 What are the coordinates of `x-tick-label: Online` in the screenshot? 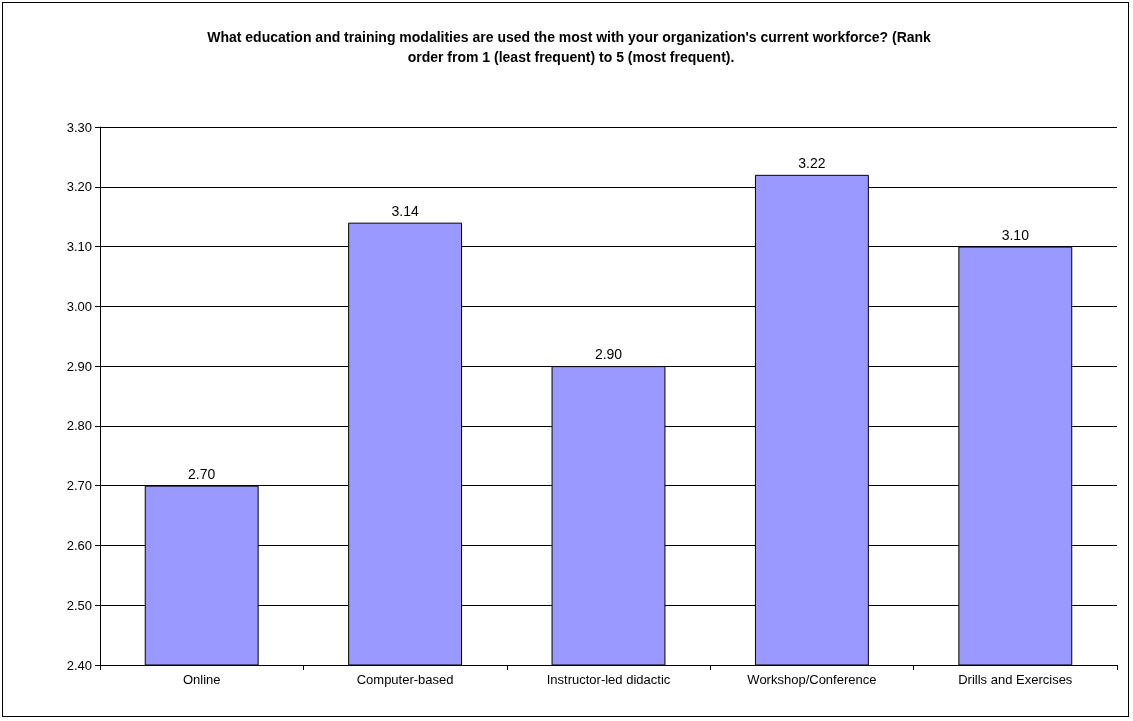 It's located at (201, 679).